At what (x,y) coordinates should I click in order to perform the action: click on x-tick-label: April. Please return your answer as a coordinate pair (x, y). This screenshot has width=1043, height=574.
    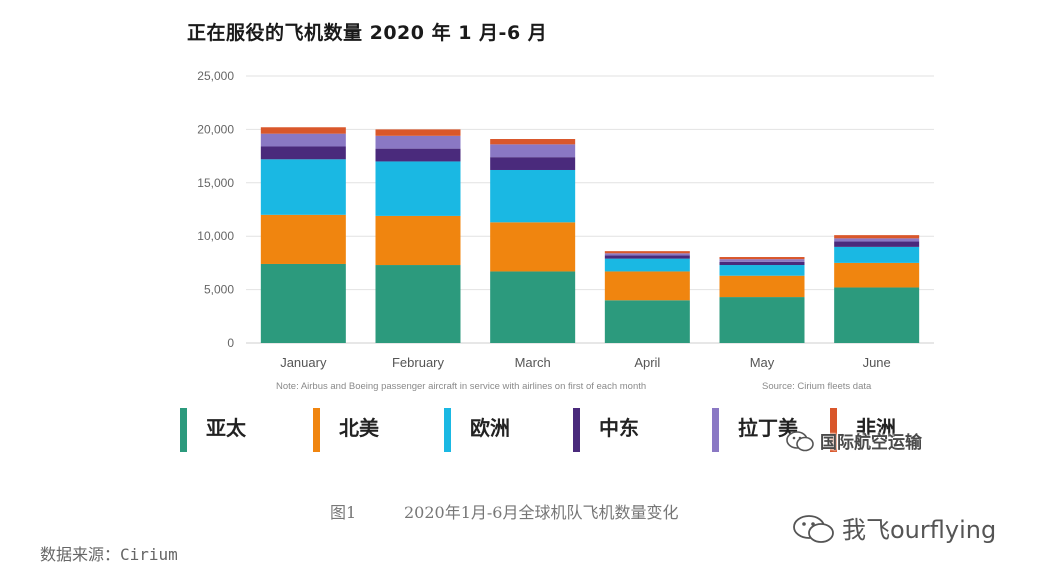
    Looking at the image, I should click on (647, 362).